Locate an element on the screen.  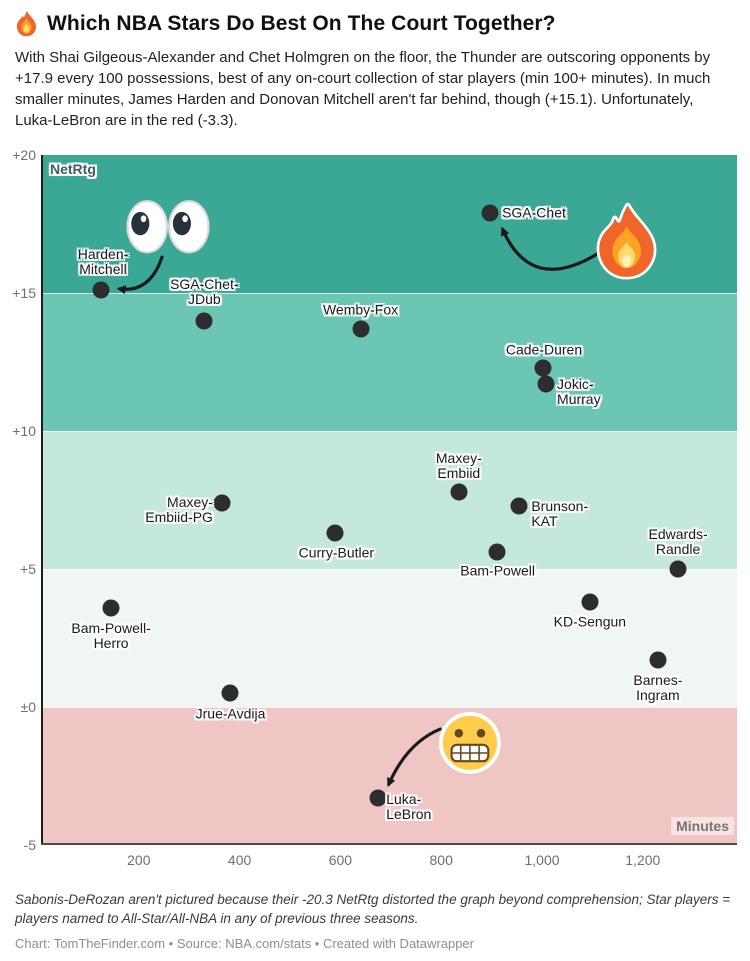
point-kd-sengun is located at coordinates (590, 602).